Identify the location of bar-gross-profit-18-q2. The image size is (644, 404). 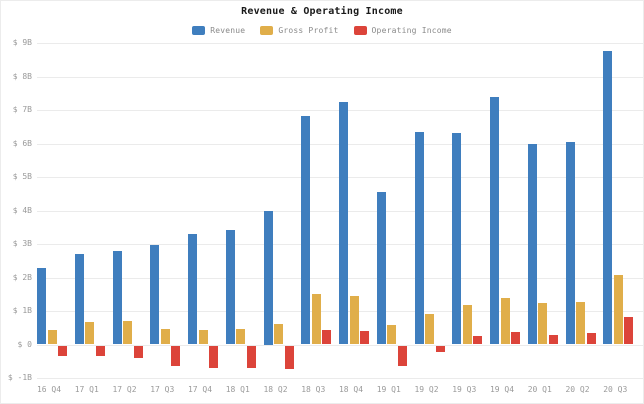
(278, 334).